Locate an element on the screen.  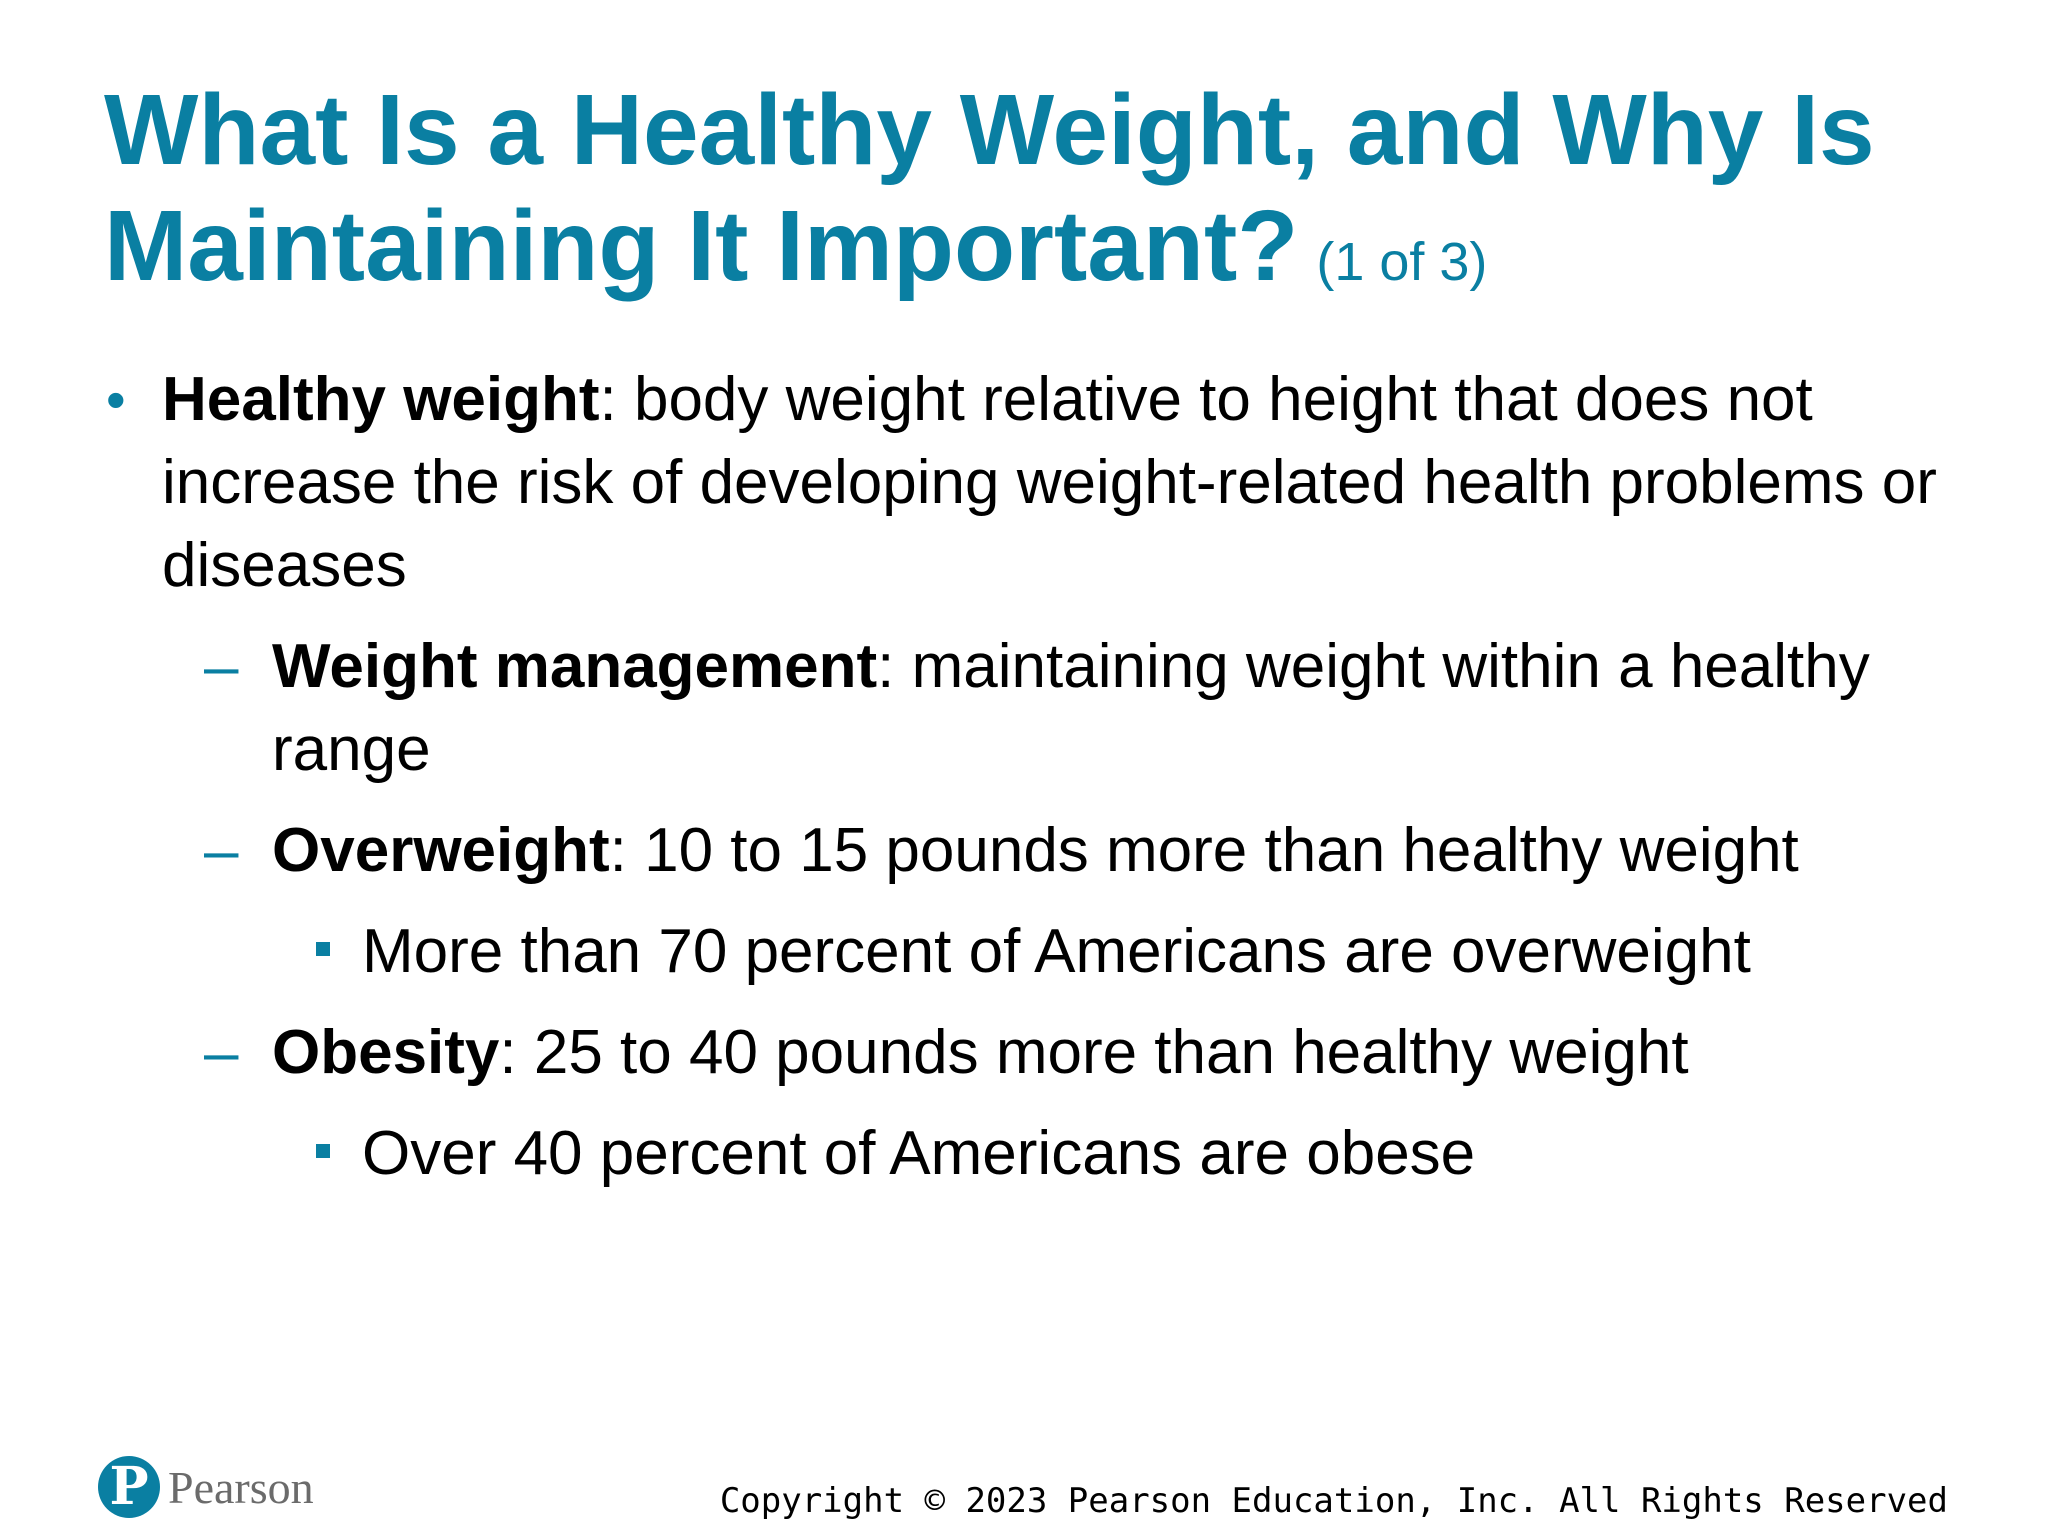
pearson-logo: P Pearson is located at coordinates (206, 1487).